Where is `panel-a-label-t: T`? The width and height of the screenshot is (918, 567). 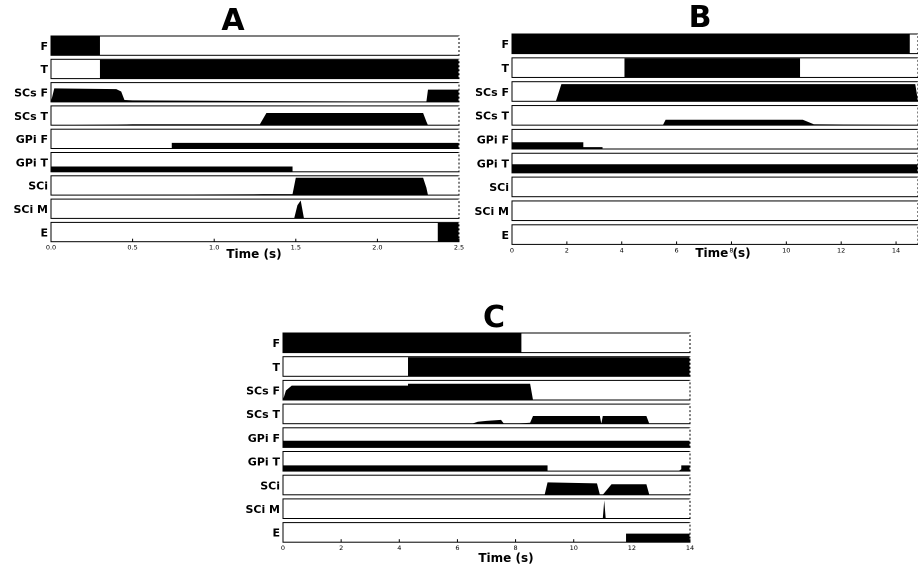 panel-a-label-t: T is located at coordinates (44, 69).